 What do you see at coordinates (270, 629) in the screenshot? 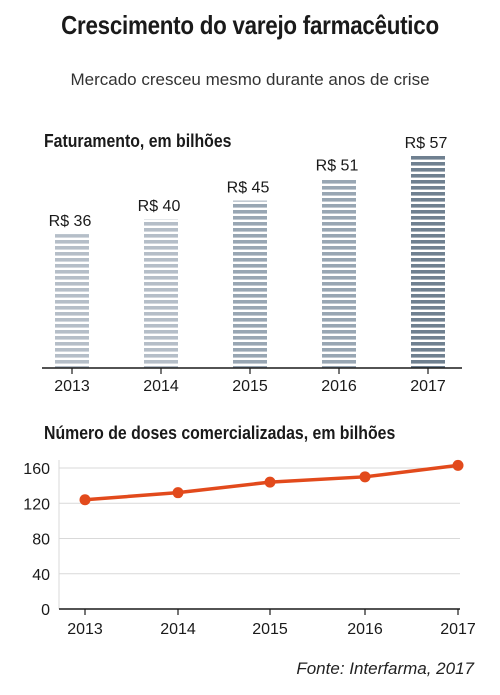
I see `line-x-tick-label: 2015` at bounding box center [270, 629].